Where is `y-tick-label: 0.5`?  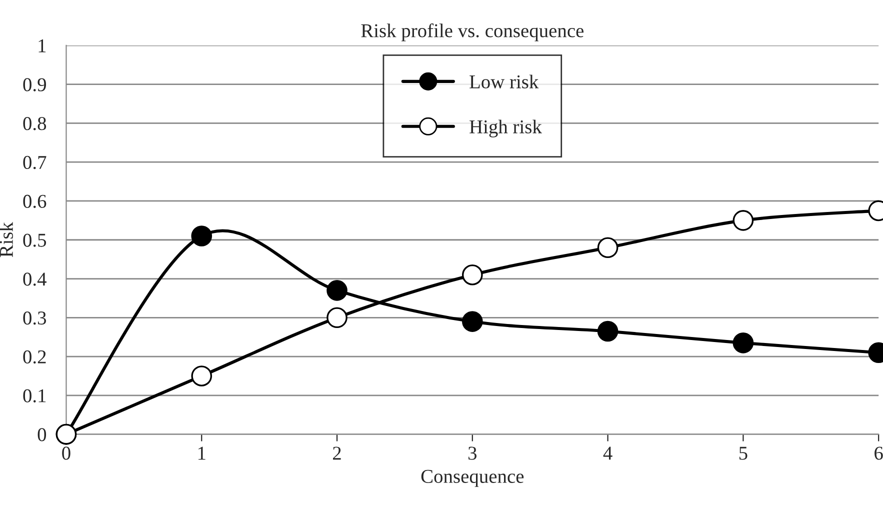
y-tick-label: 0.5 is located at coordinates (34, 240).